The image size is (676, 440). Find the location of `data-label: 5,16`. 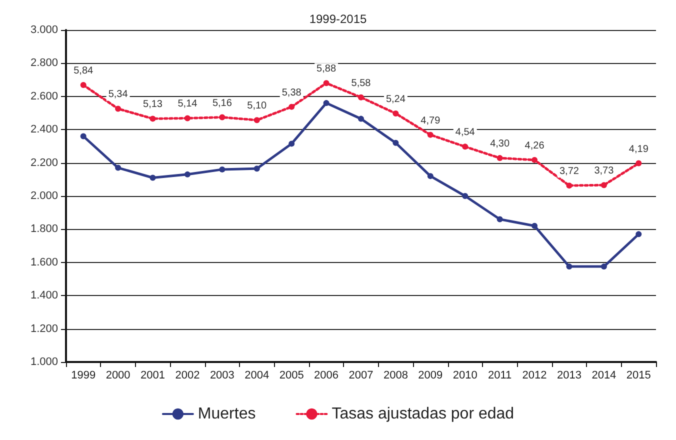

data-label: 5,16 is located at coordinates (222, 103).